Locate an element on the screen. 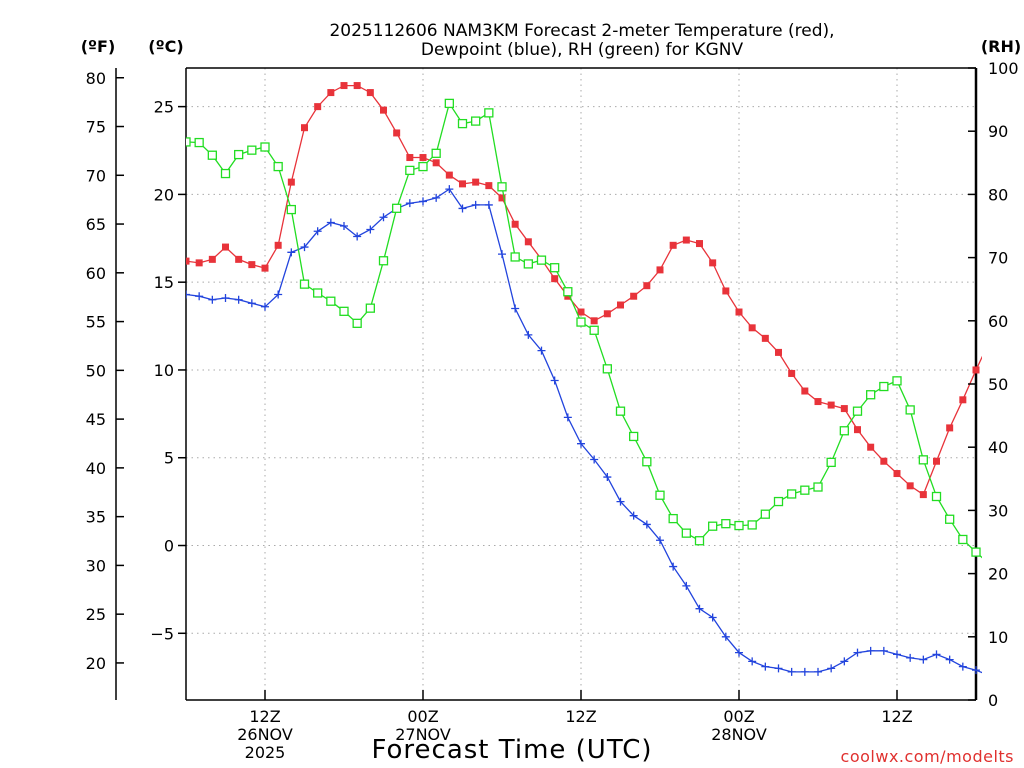 The width and height of the screenshot is (1024, 768). credit-text: coolwx.com/modelts is located at coordinates (927, 756).